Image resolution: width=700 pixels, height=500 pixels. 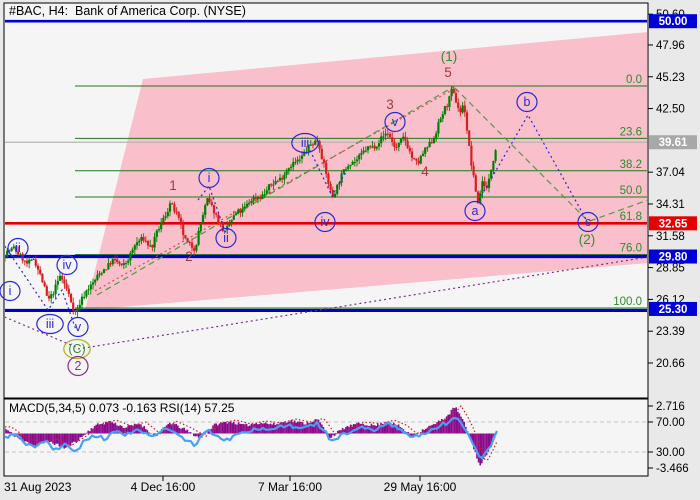 I want to click on label: 39.61, so click(x=673, y=143).